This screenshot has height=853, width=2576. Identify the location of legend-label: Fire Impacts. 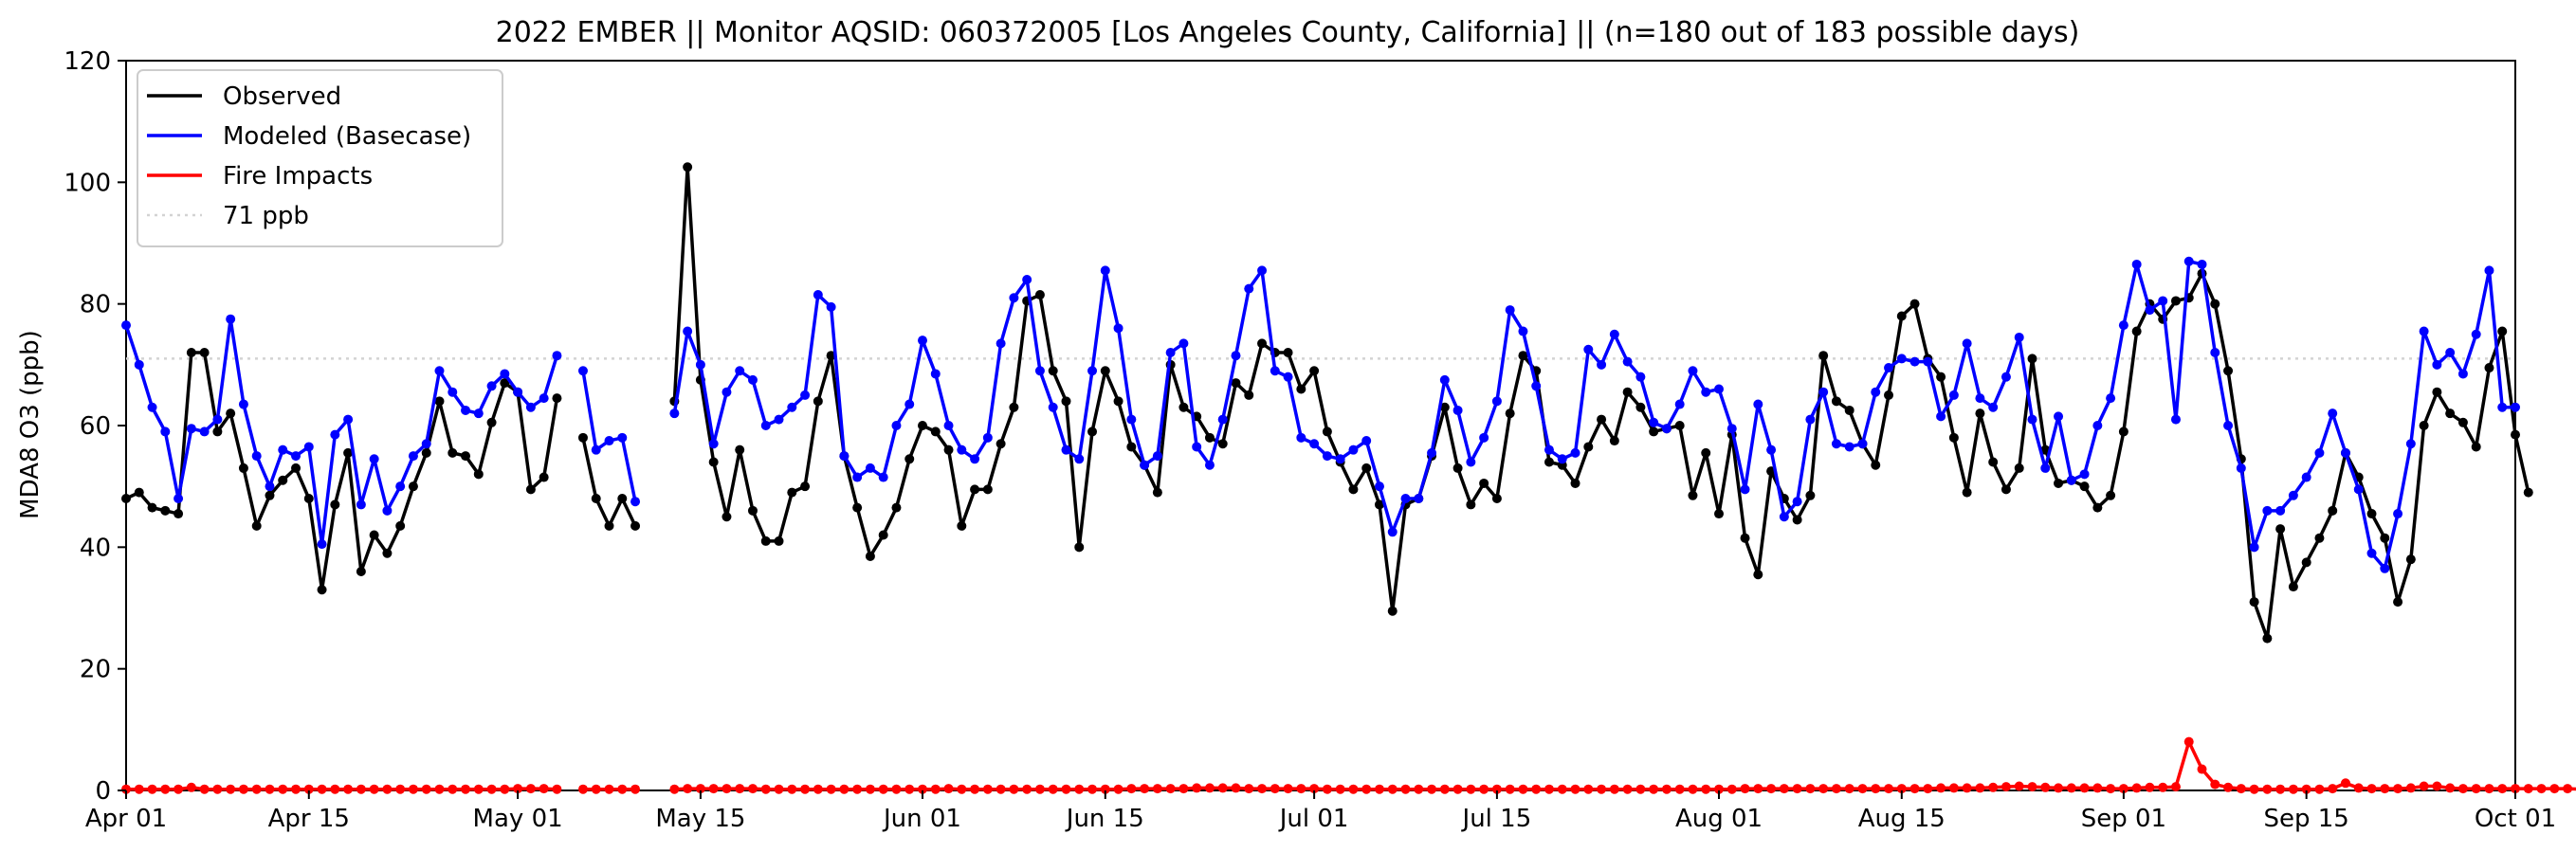
(298, 176).